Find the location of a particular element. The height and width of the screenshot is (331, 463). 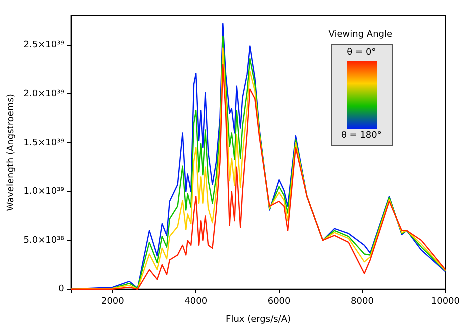

y-tick-label: 2.0×10³⁹ is located at coordinates (44, 94).